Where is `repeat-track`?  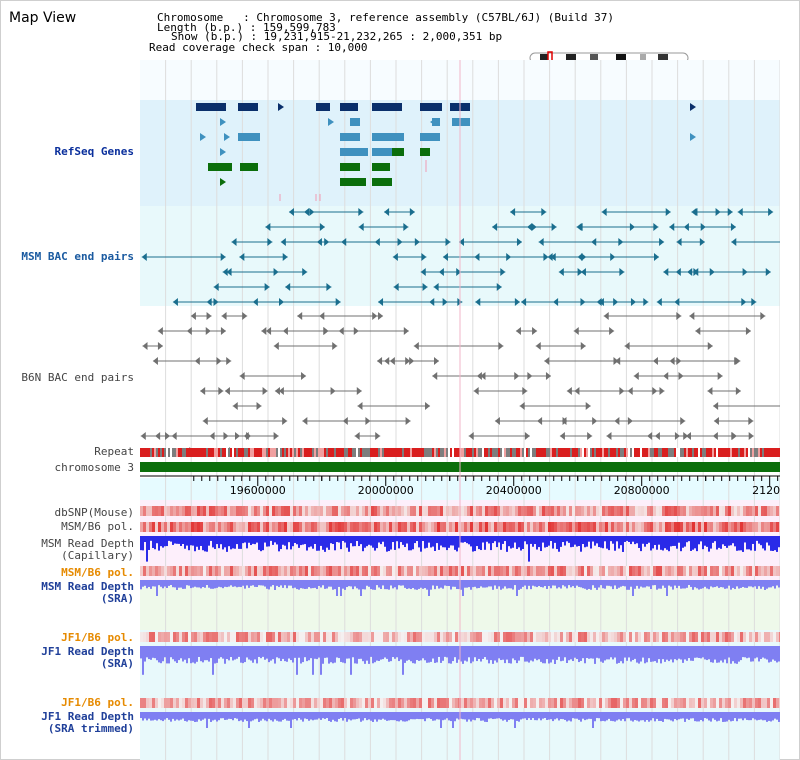 repeat-track is located at coordinates (460, 452).